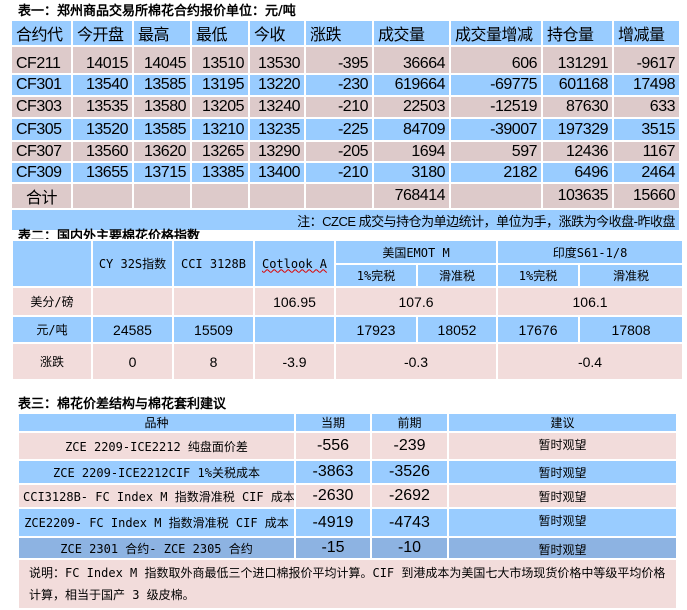 The image size is (687, 610). Describe the element at coordinates (577, 196) in the screenshot. I see `cell: 103635` at that location.